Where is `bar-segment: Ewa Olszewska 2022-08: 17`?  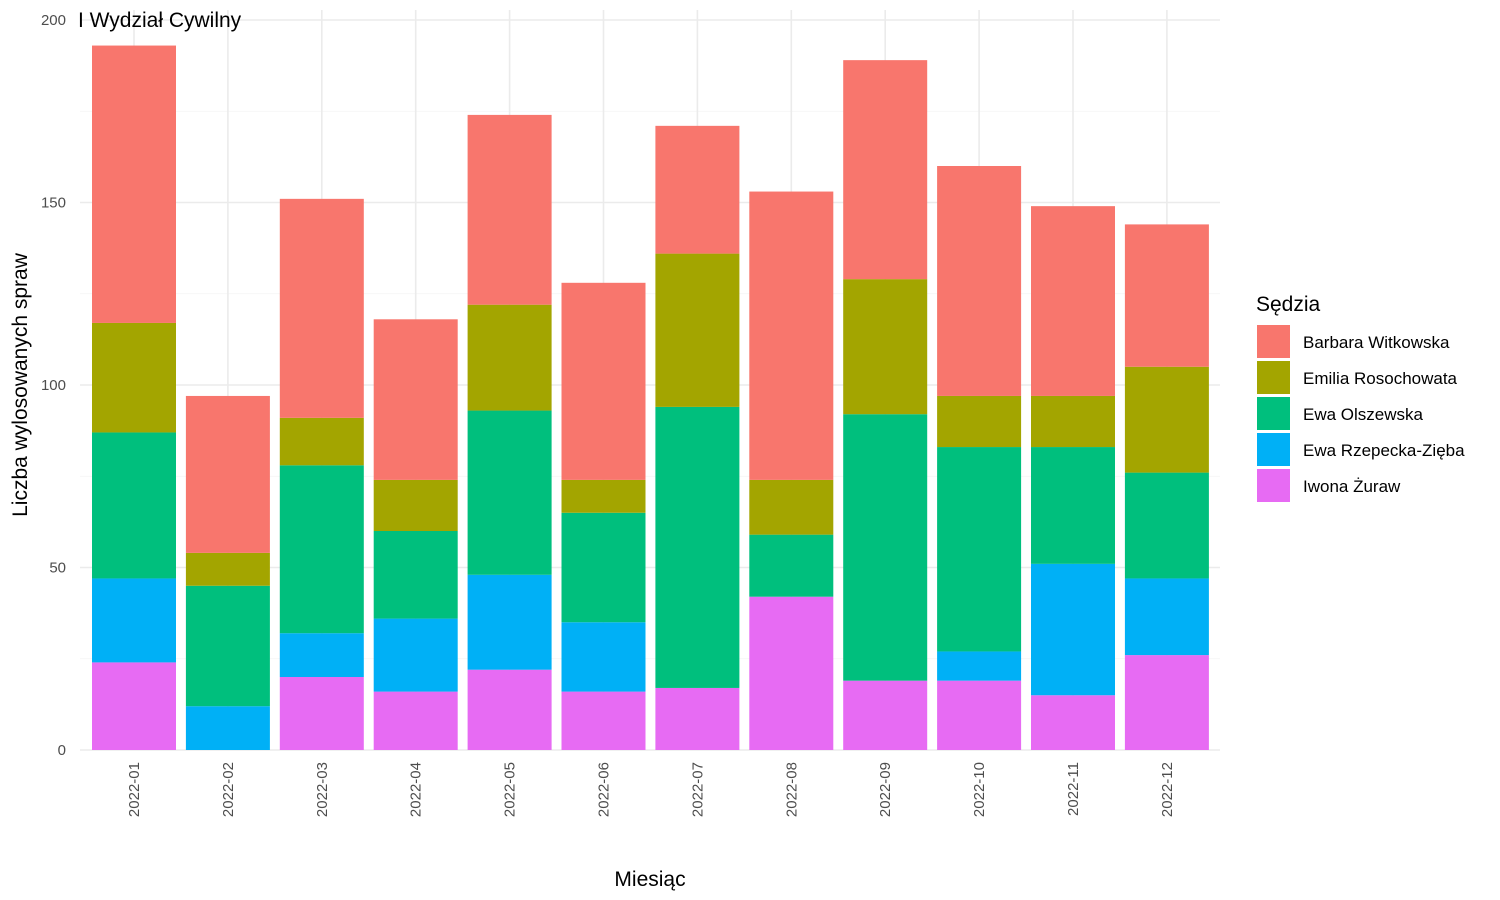 bar-segment: Ewa Olszewska 2022-08: 17 is located at coordinates (791, 565).